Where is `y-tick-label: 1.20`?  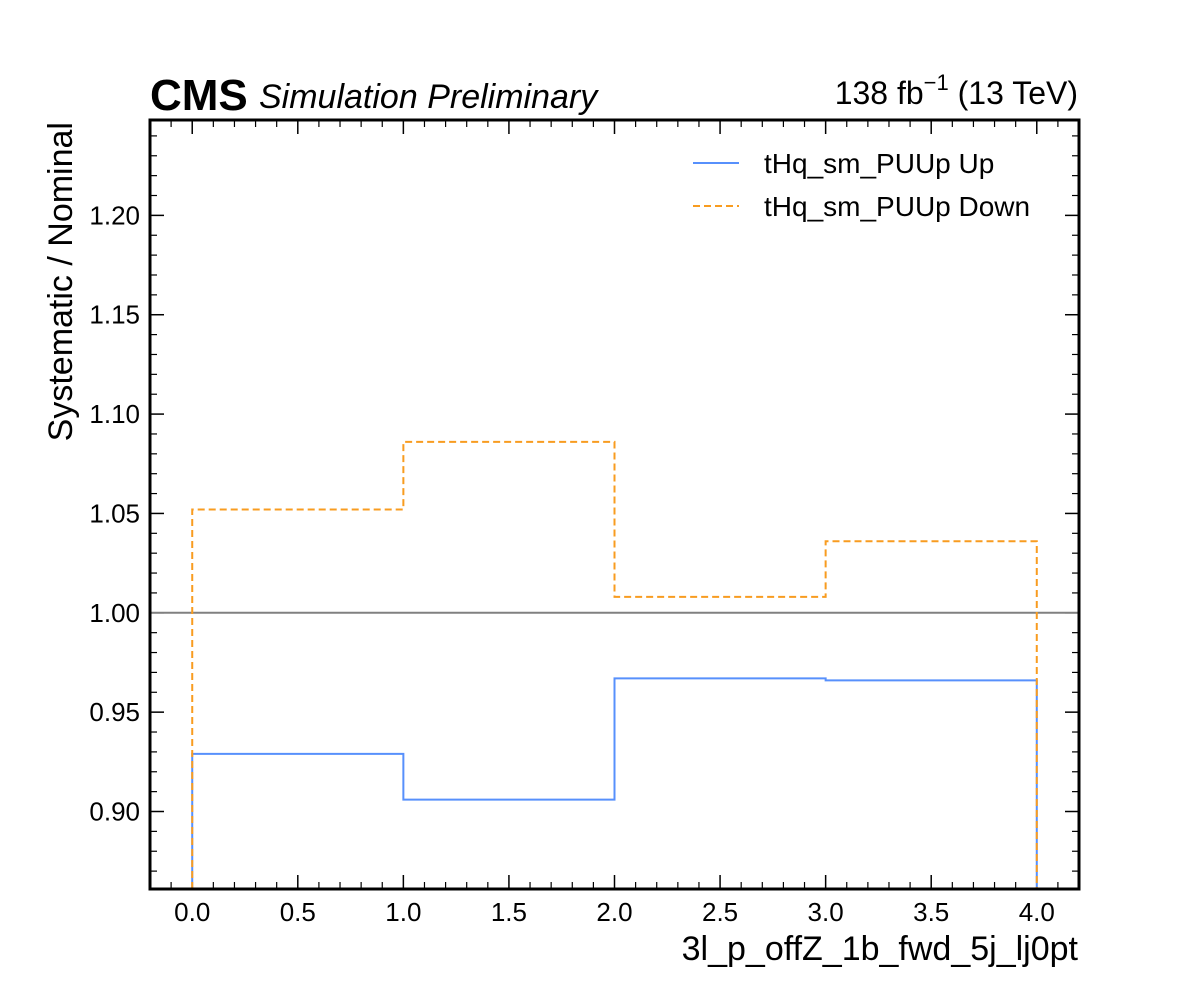 y-tick-label: 1.20 is located at coordinates (114, 215).